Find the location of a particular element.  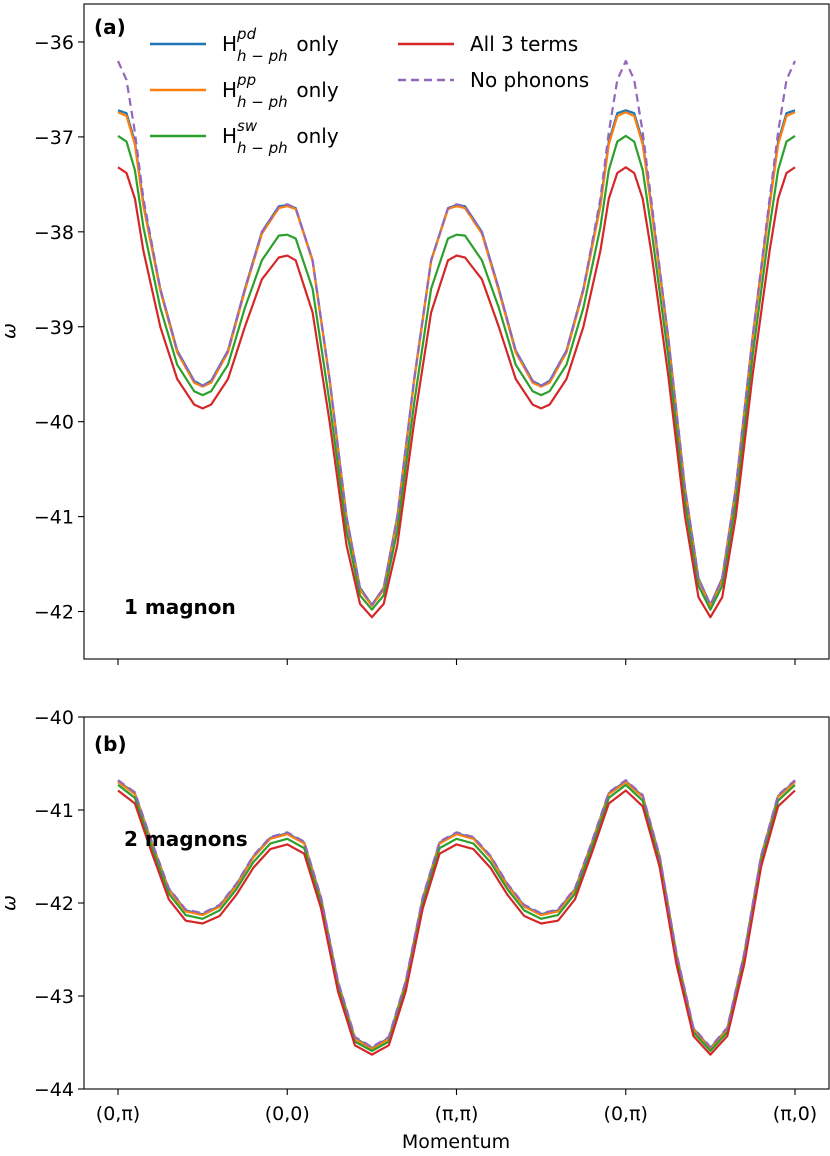

legend-item-pd: Hpd h − ph only is located at coordinates (244, 45).